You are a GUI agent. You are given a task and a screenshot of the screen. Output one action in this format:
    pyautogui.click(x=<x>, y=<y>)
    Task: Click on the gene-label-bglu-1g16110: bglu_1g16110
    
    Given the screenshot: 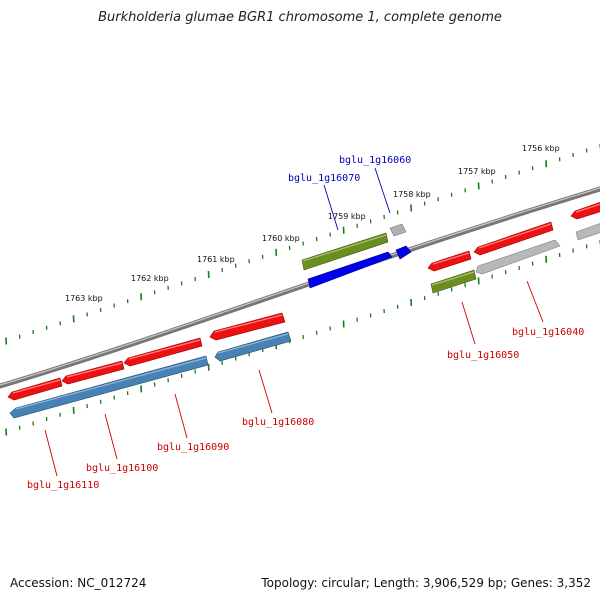 What is the action you would take?
    pyautogui.click(x=63, y=485)
    